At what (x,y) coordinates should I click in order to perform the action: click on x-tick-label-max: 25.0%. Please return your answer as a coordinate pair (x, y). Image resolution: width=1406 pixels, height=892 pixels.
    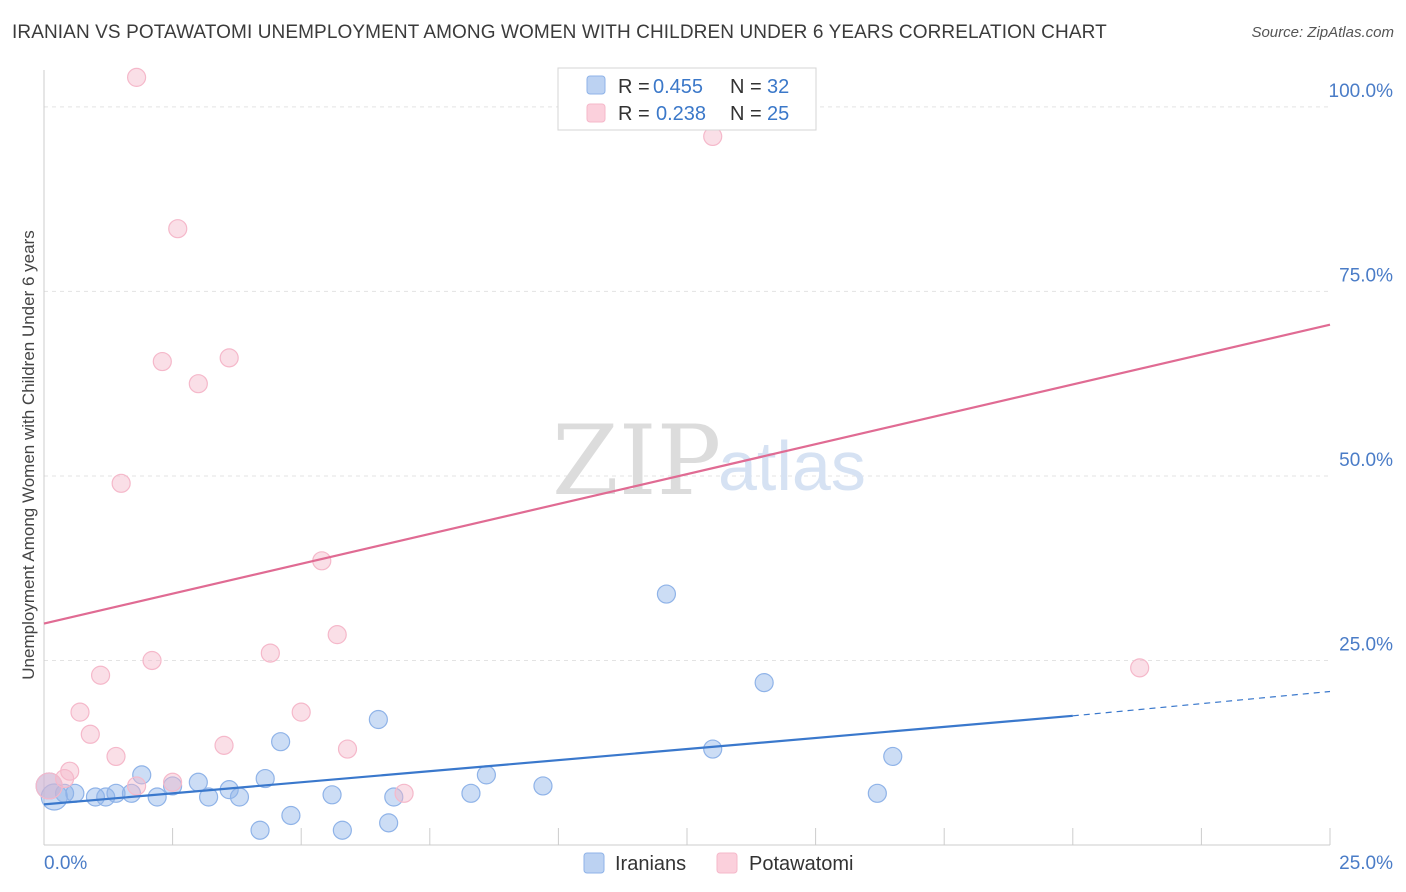
    Looking at the image, I should click on (1366, 863).